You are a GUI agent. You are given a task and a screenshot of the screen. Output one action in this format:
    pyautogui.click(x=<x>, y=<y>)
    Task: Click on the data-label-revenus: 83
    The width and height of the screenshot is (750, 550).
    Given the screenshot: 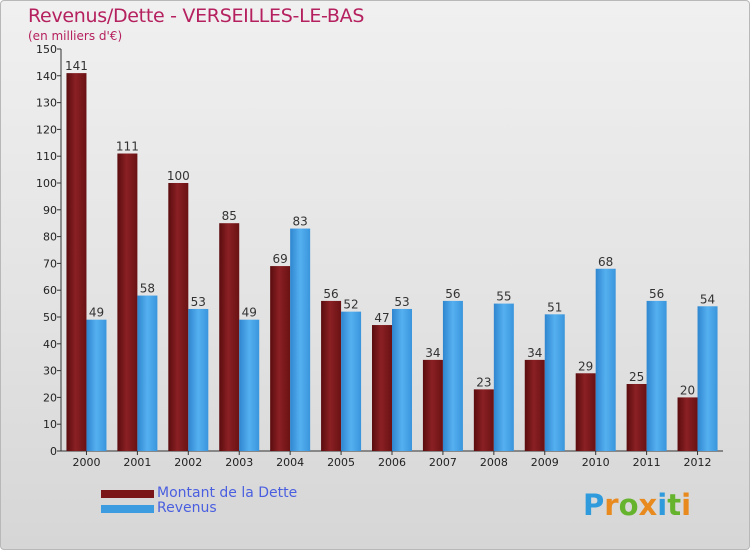 What is the action you would take?
    pyautogui.click(x=300, y=222)
    